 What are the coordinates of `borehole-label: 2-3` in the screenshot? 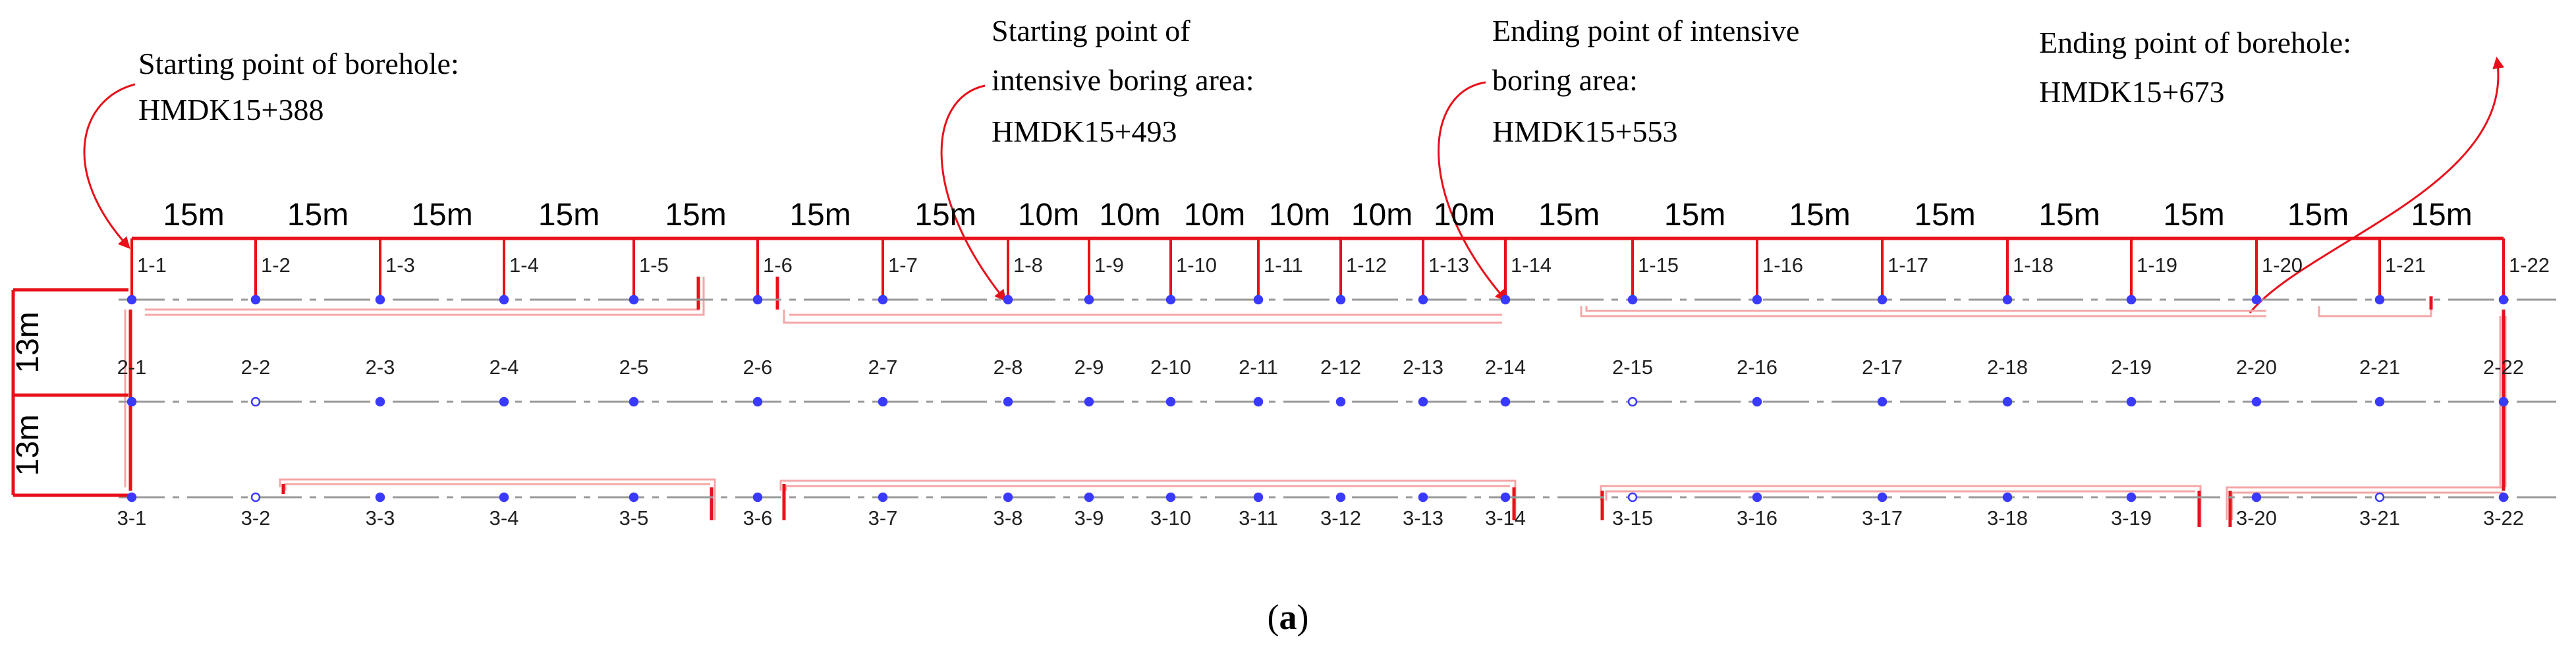 It's located at (380, 367).